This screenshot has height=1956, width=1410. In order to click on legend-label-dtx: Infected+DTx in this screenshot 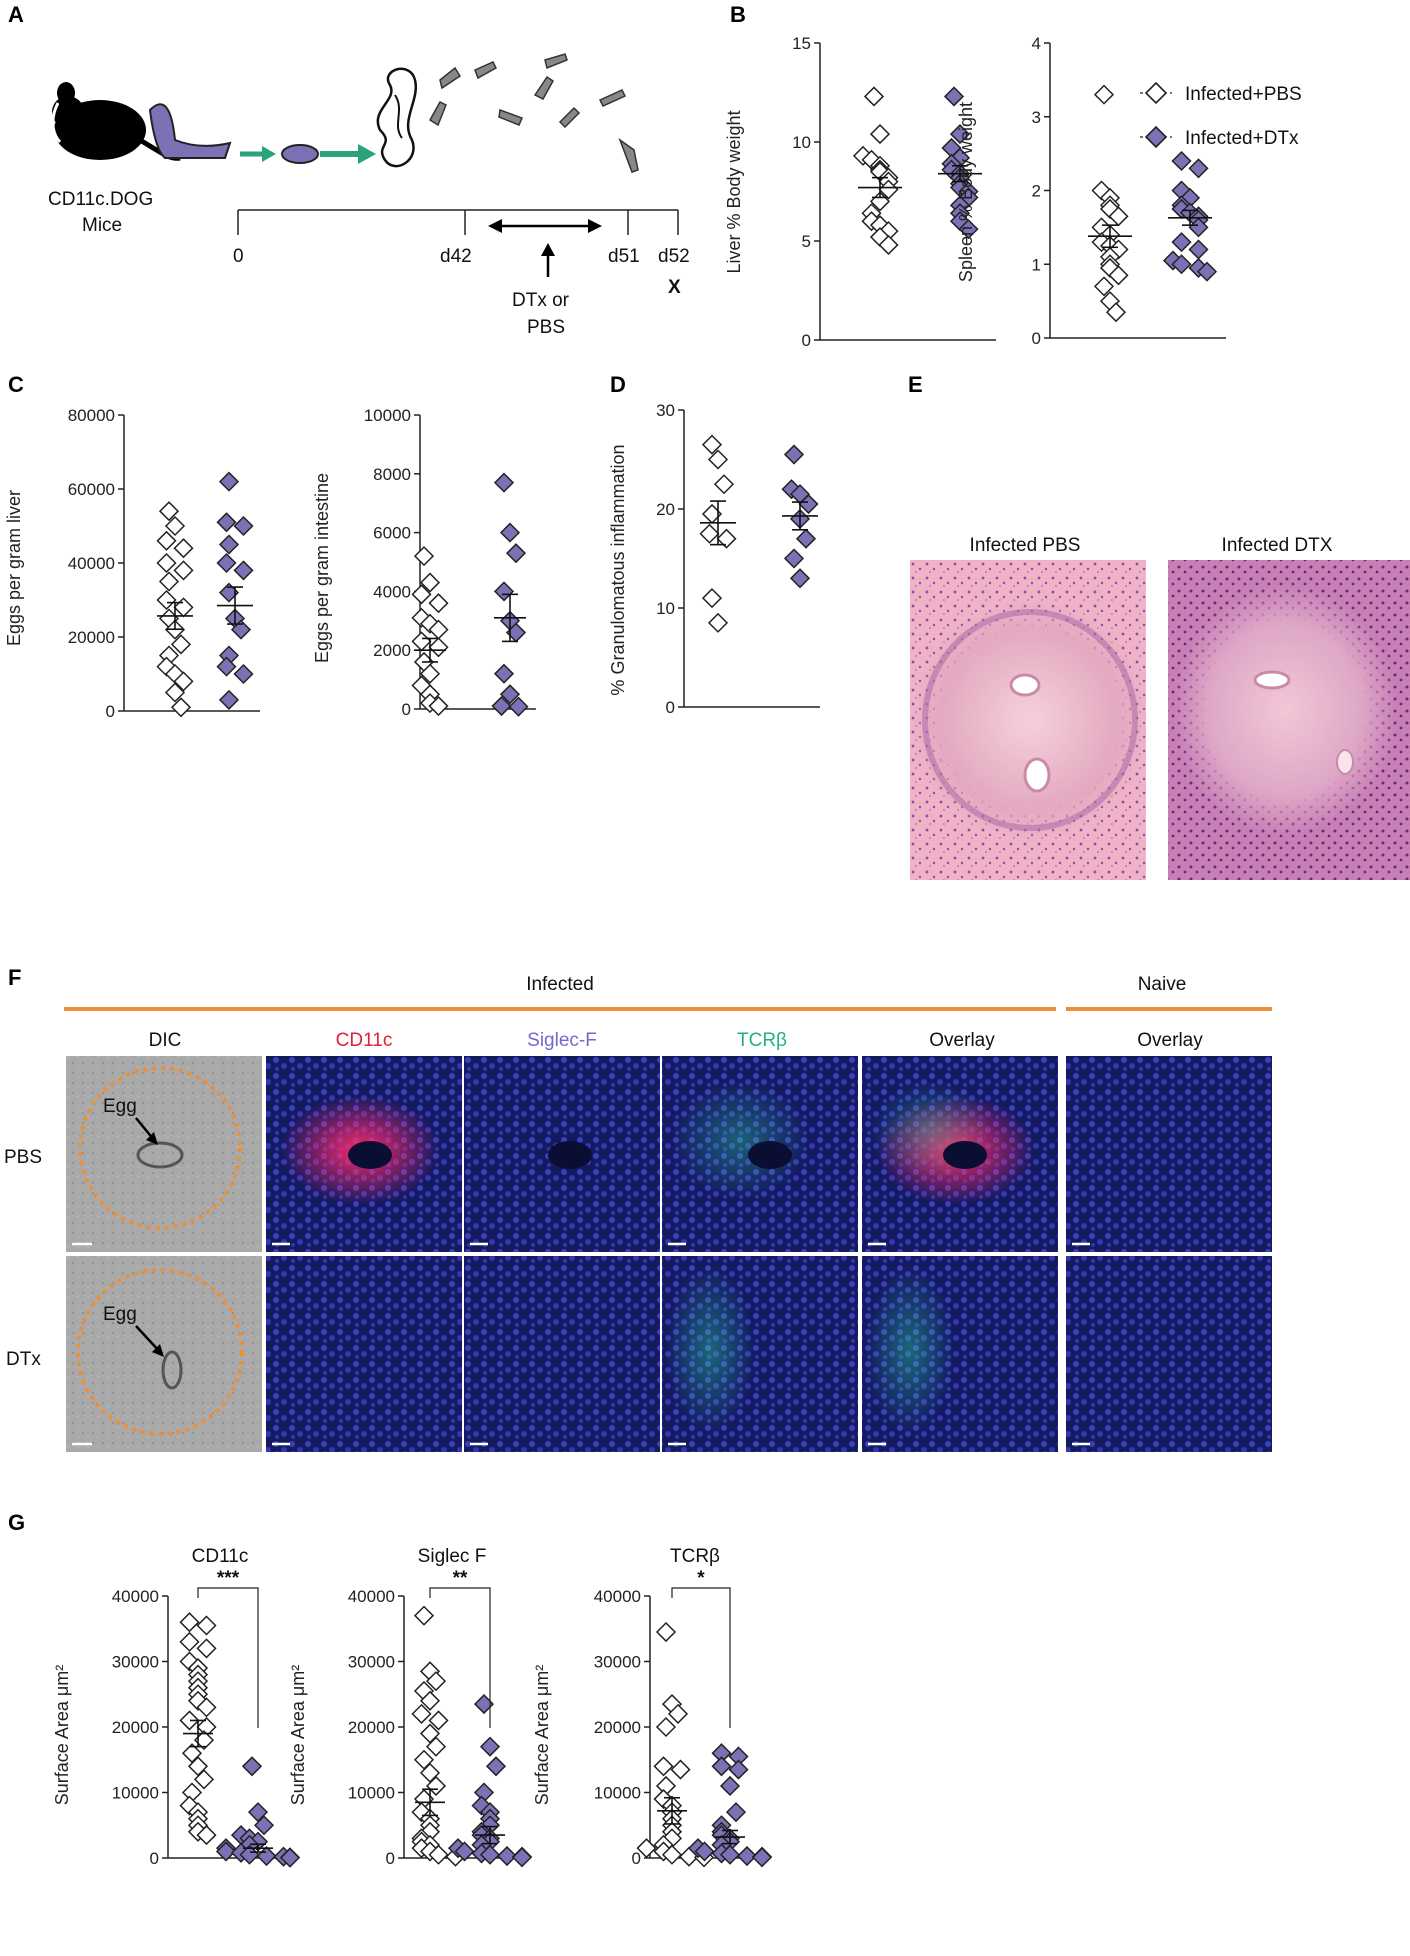, I will do `click(1242, 138)`.